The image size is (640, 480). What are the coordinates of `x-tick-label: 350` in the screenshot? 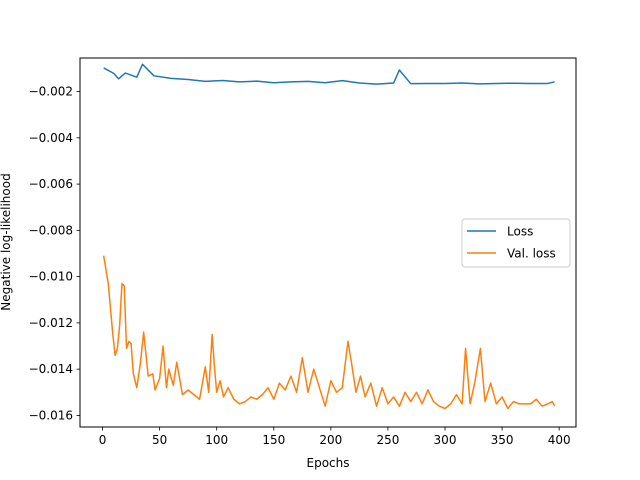 It's located at (502, 440).